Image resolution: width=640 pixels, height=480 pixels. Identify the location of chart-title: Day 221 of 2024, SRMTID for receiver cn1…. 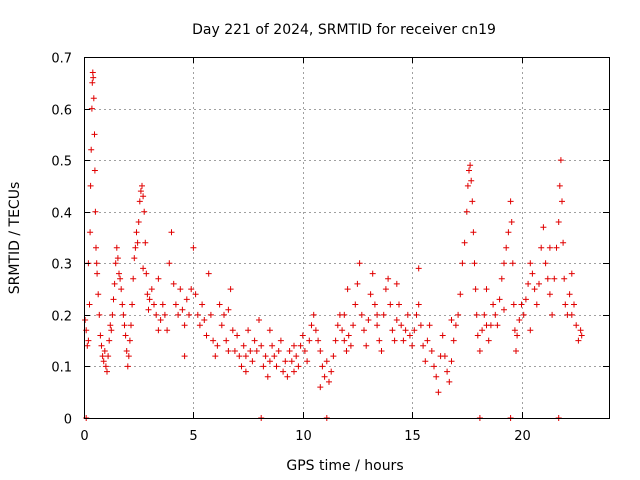
(344, 30).